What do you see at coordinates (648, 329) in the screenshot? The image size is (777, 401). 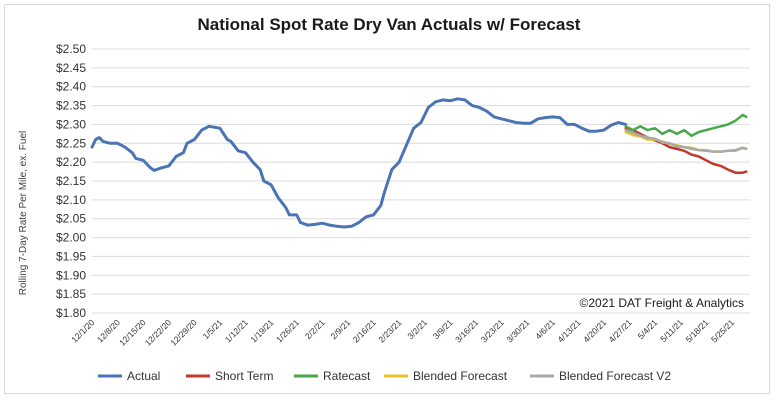 I see `x-tick-label: 5/4/21` at bounding box center [648, 329].